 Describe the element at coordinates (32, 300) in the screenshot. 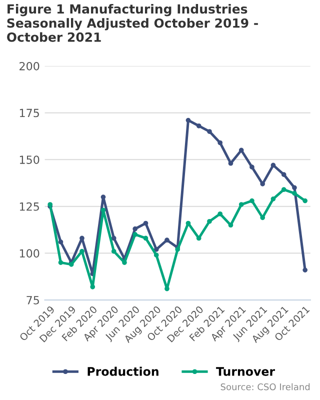

I see `y-tick-label: 75` at that location.